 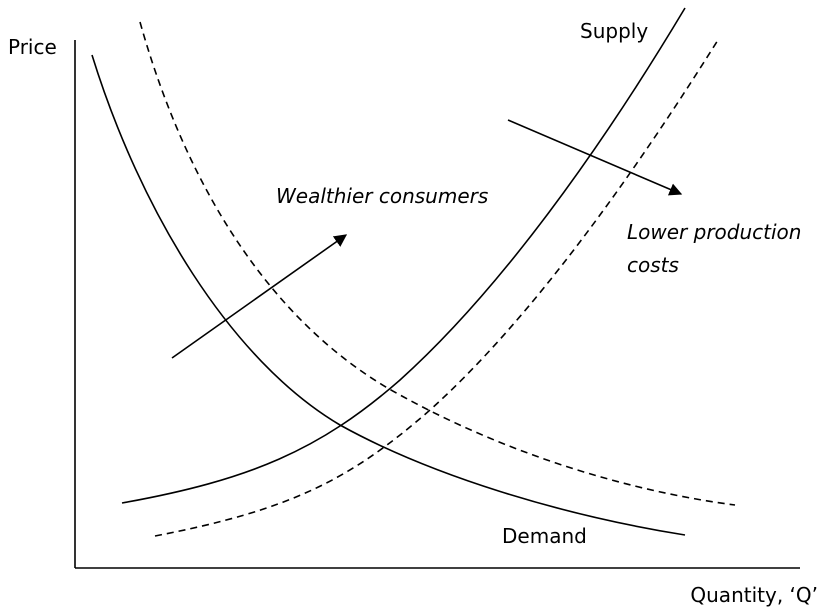 I want to click on demand-shift-label: Wealthier consumers, so click(x=382, y=196).